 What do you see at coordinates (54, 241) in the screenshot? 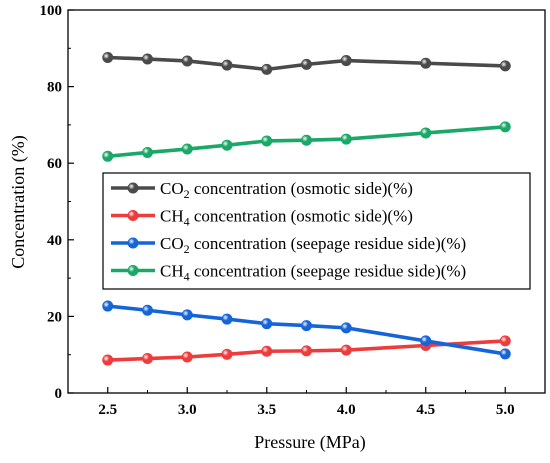
I see `y-tick-label: 40` at bounding box center [54, 241].